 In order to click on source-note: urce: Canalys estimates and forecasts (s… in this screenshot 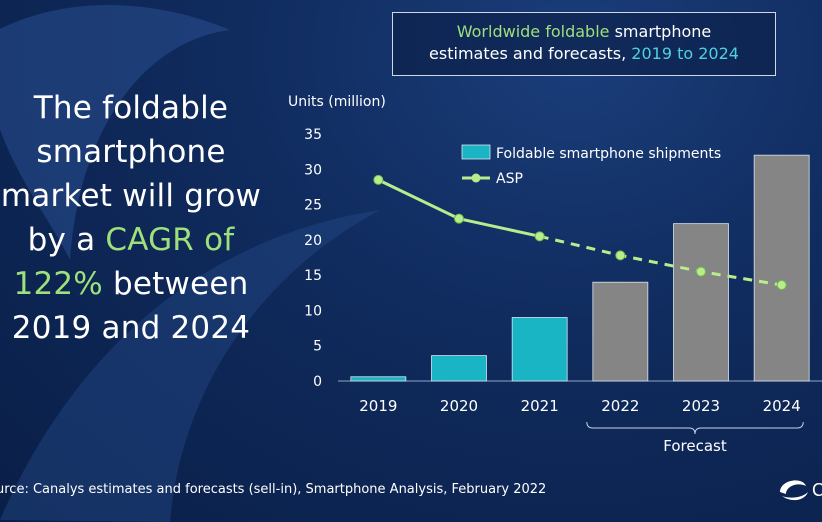, I will do `click(273, 489)`.